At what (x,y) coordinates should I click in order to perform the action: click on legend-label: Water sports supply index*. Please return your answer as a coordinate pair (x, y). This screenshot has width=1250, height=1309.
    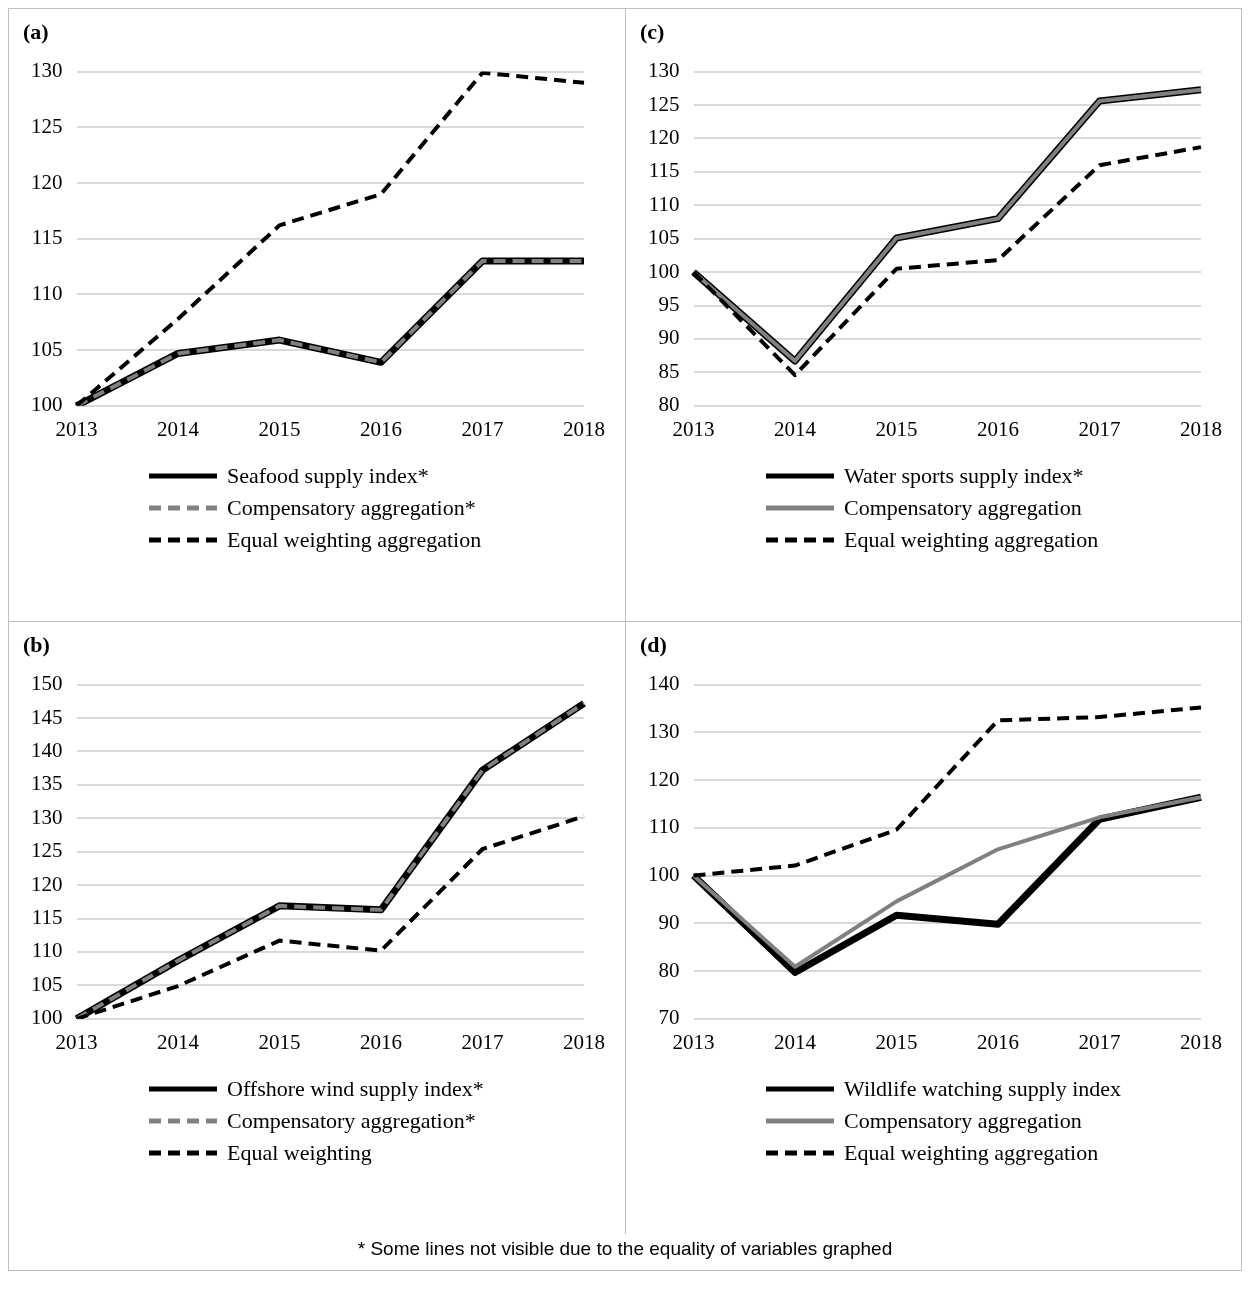
    Looking at the image, I should click on (964, 476).